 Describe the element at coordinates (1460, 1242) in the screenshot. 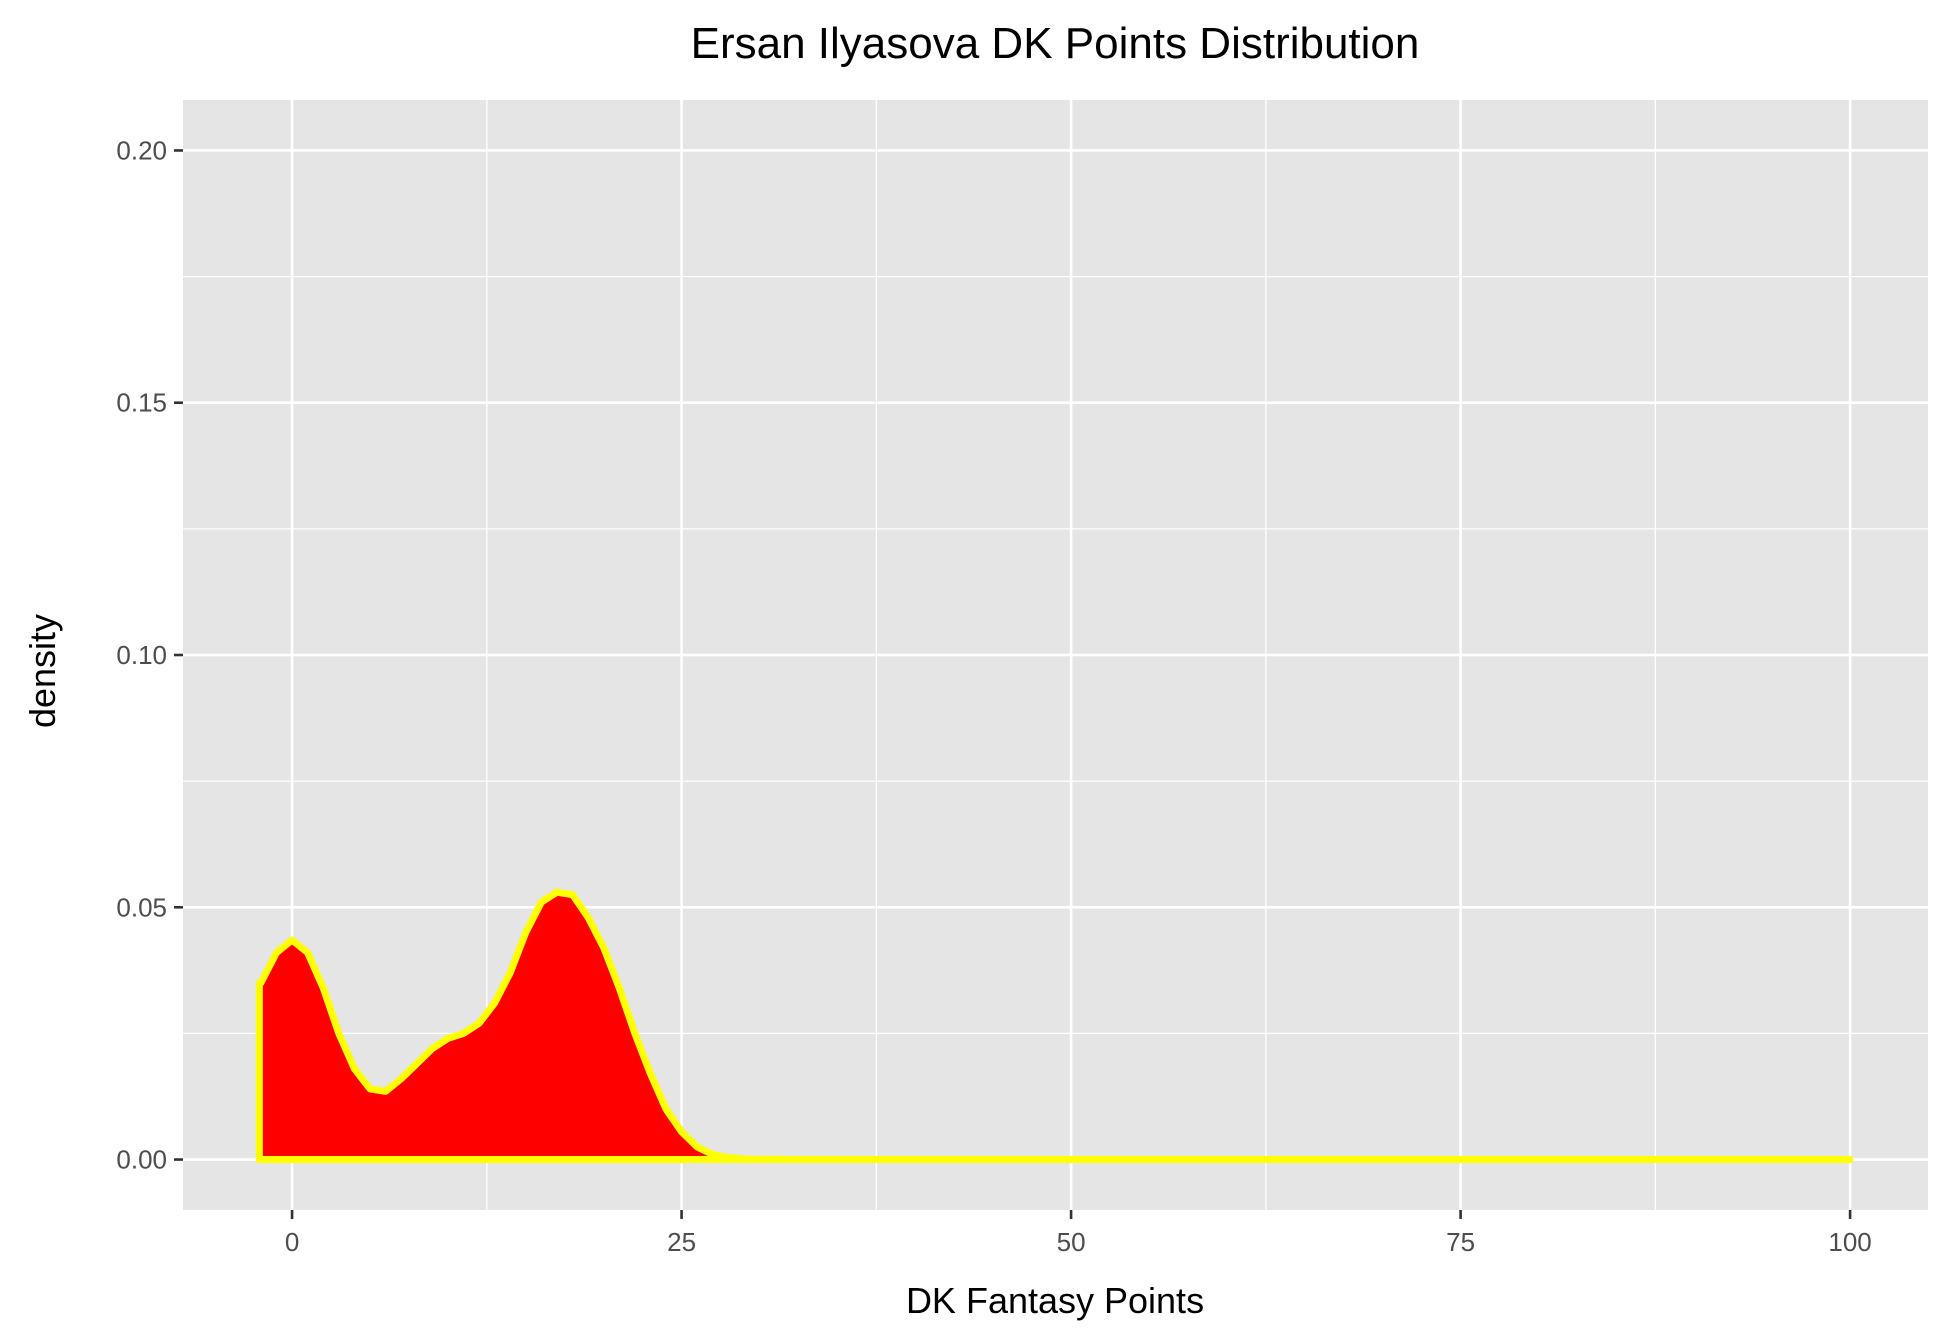

I see `x-tick-label: 75` at that location.